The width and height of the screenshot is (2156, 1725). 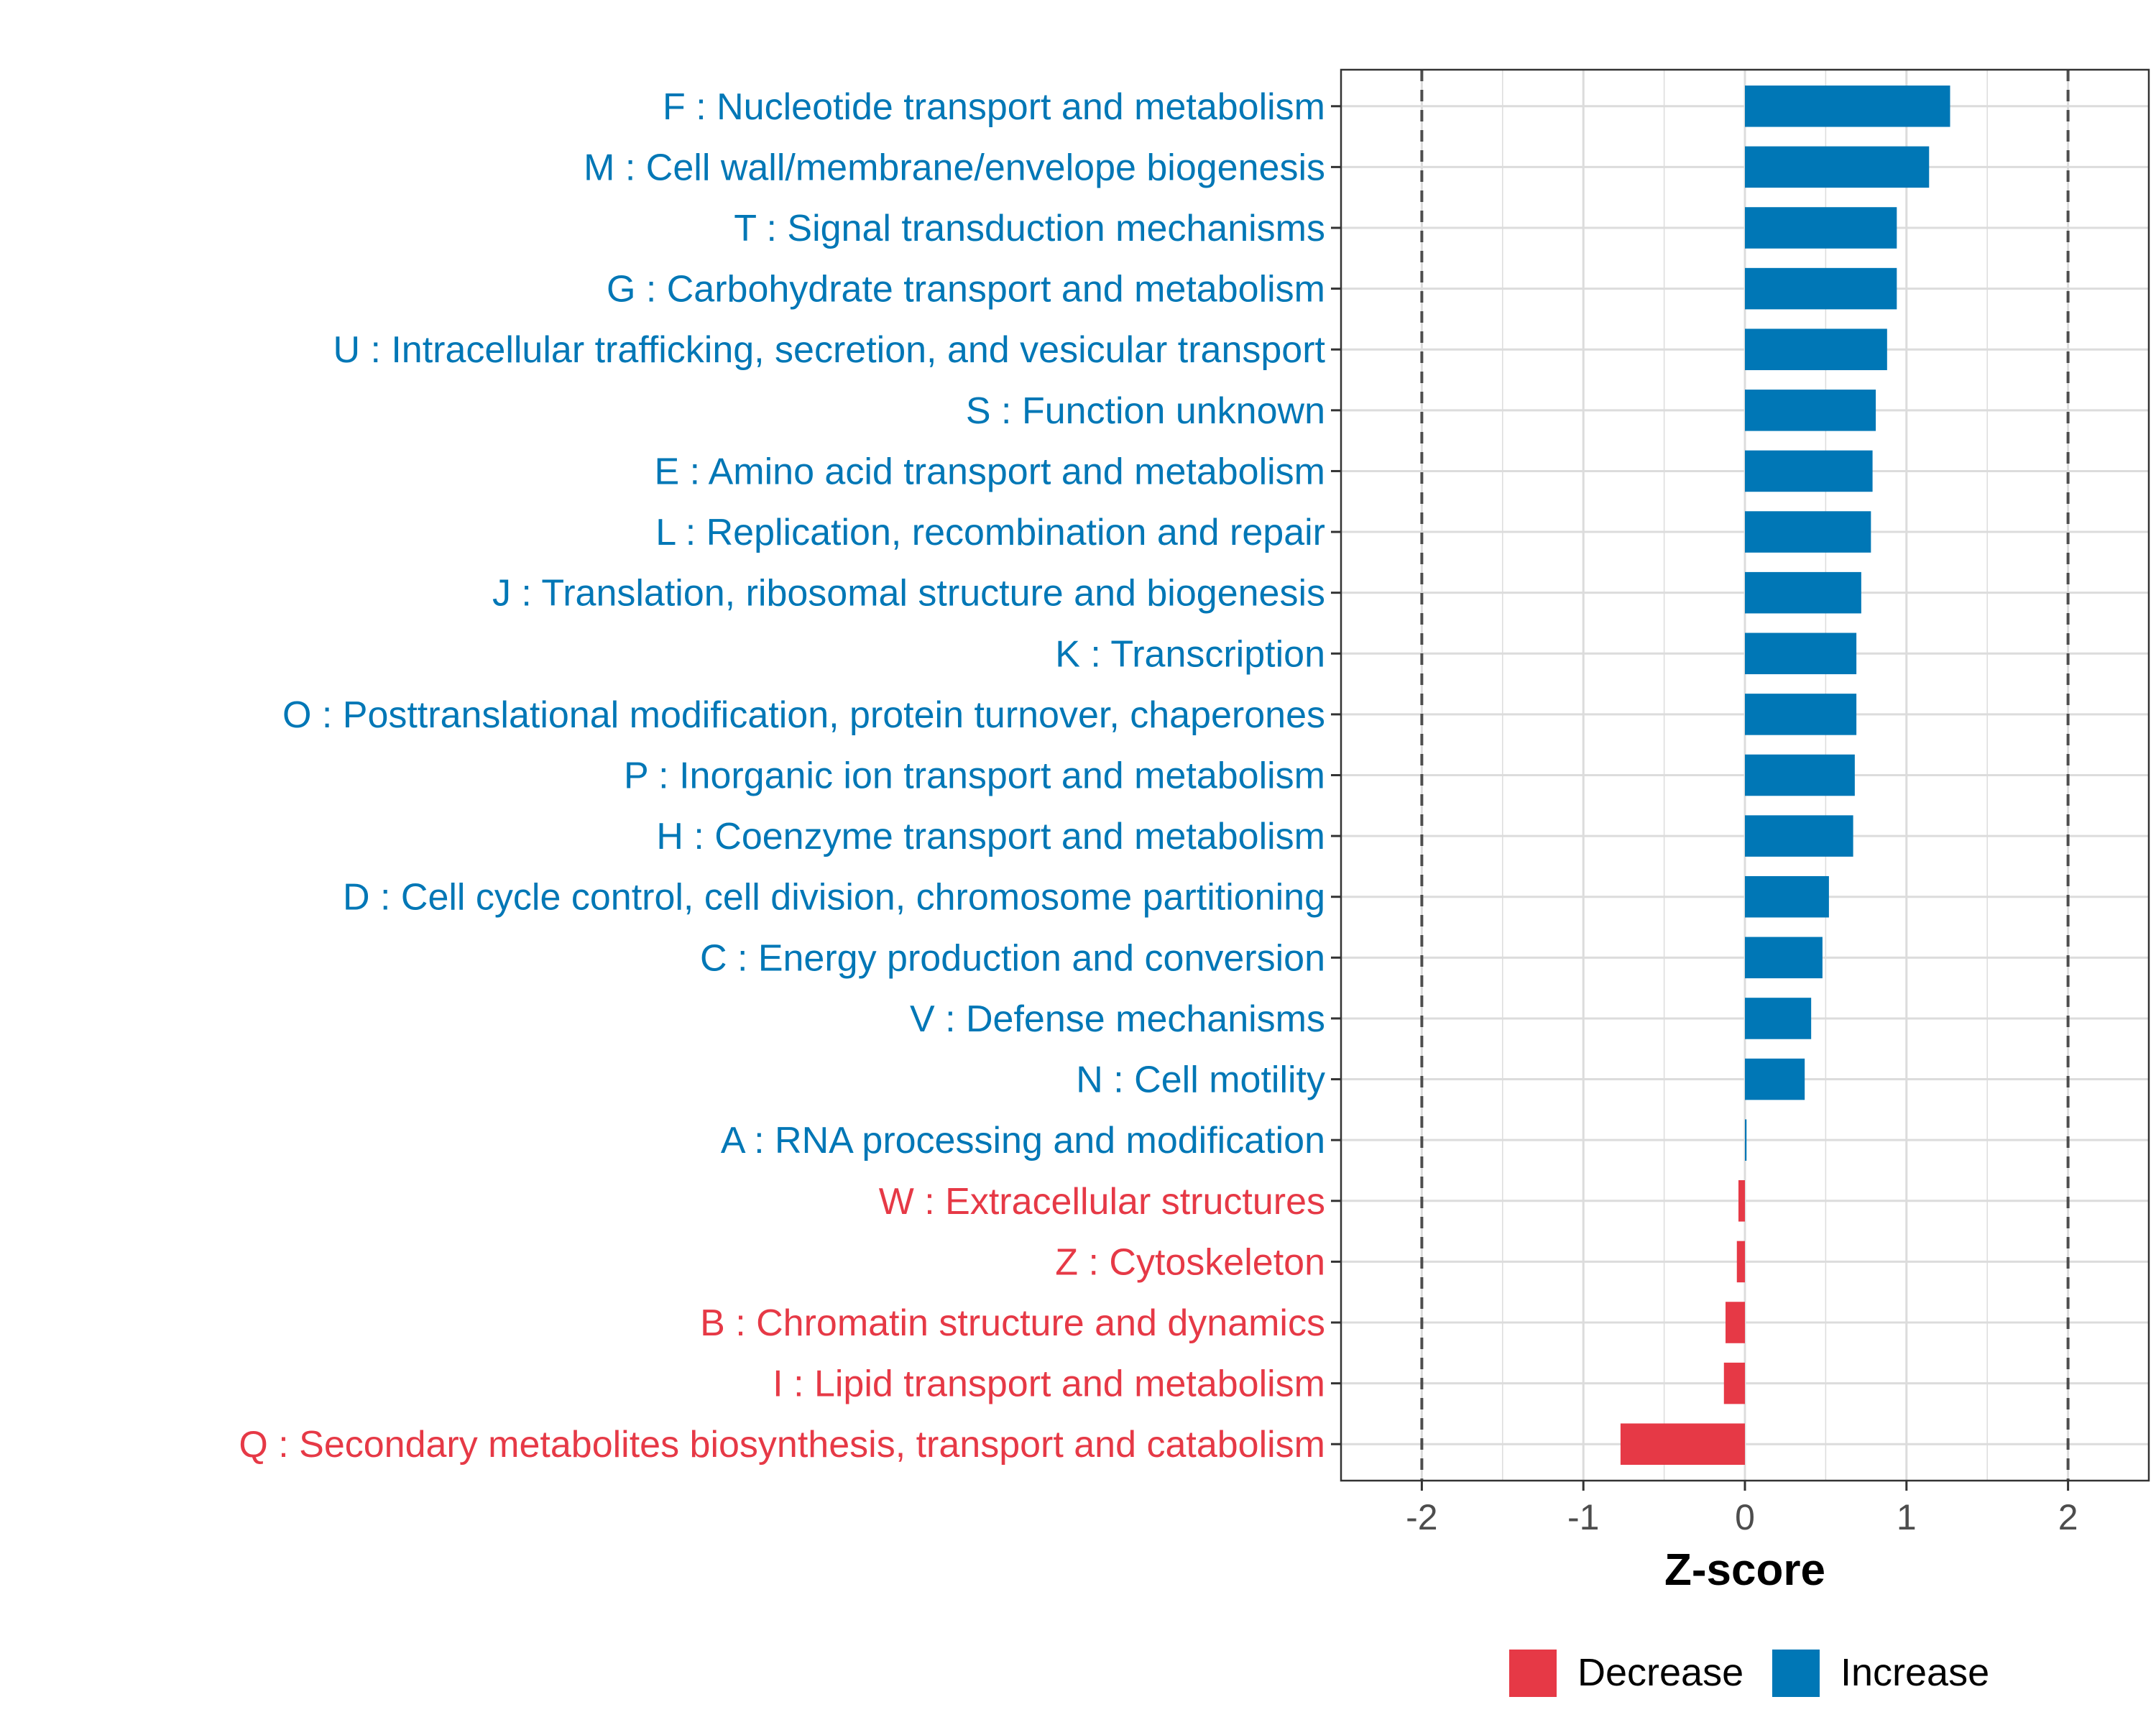 I want to click on bar-h, so click(x=1799, y=836).